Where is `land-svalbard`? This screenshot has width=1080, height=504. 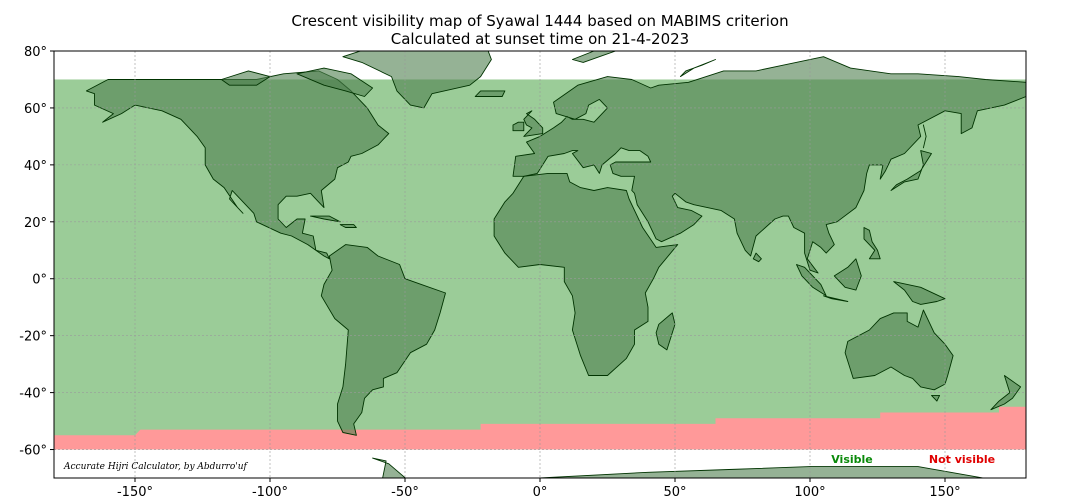
land-svalbard is located at coordinates (594, 57).